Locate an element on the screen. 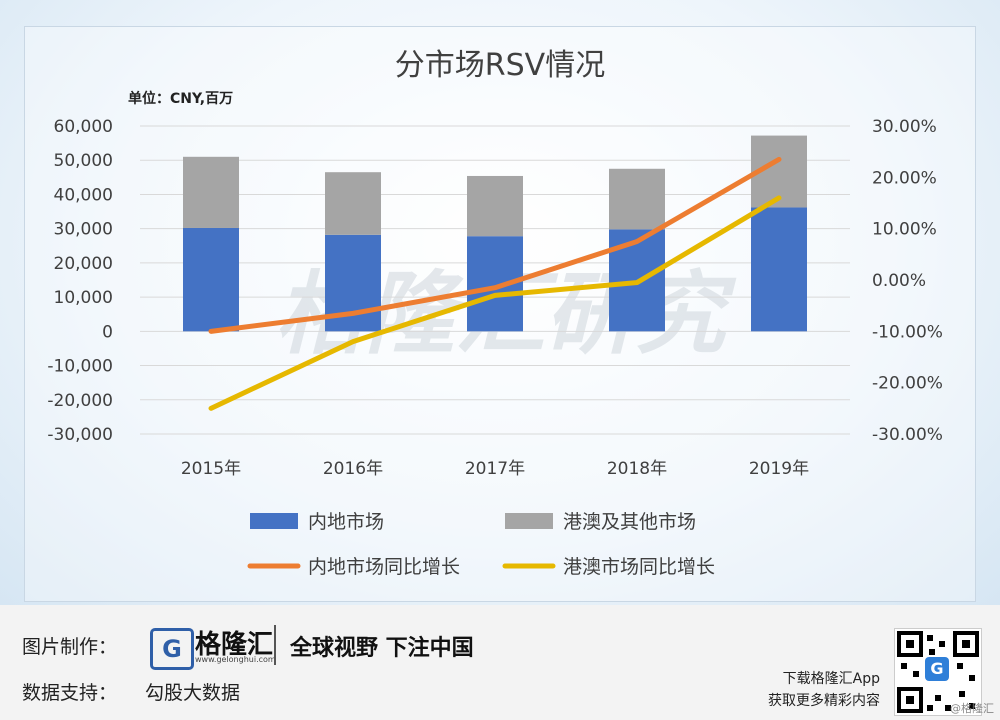  left-axis-tick-label: 40,000 is located at coordinates (83, 195).